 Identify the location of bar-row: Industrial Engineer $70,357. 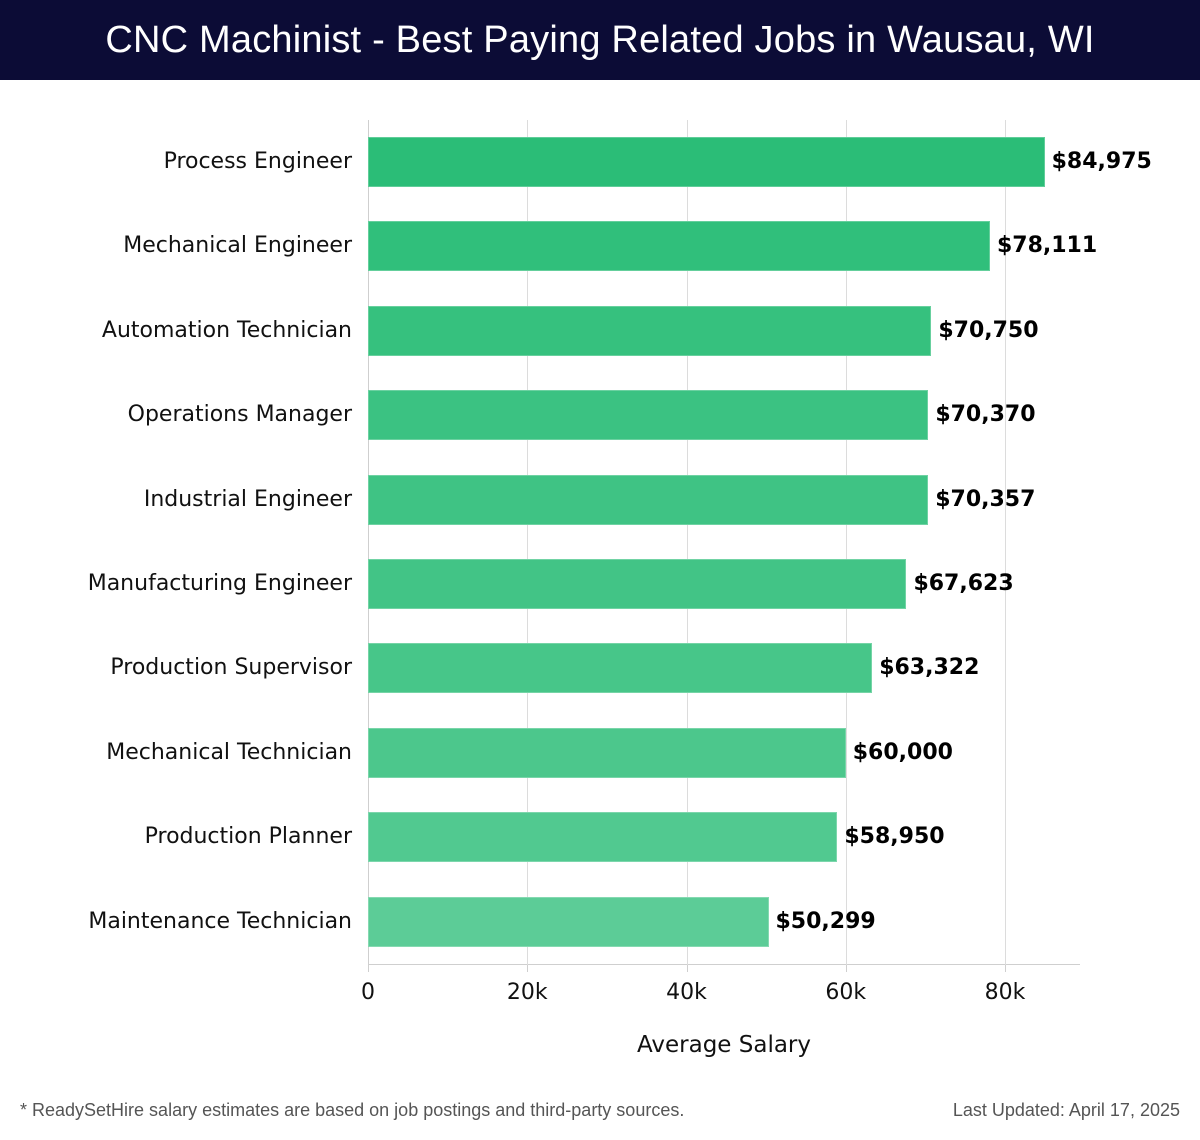
(600, 500).